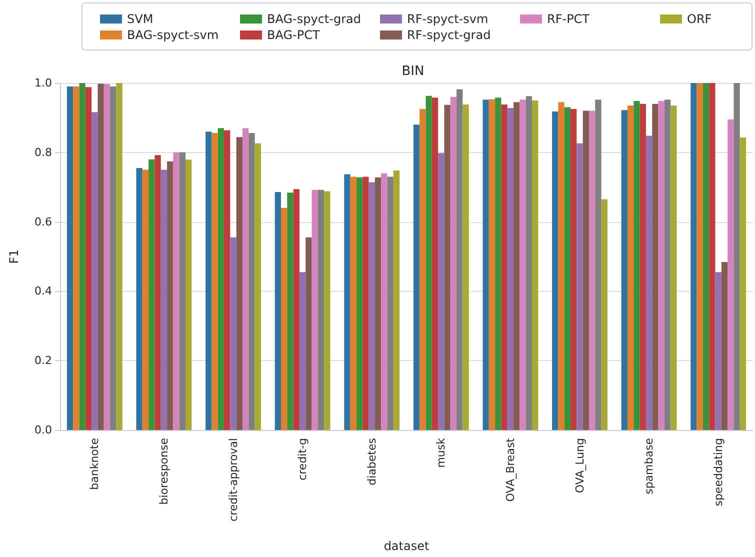 The height and width of the screenshot is (557, 755). What do you see at coordinates (293, 35) in the screenshot?
I see `legend-label: BAG-PCT` at bounding box center [293, 35].